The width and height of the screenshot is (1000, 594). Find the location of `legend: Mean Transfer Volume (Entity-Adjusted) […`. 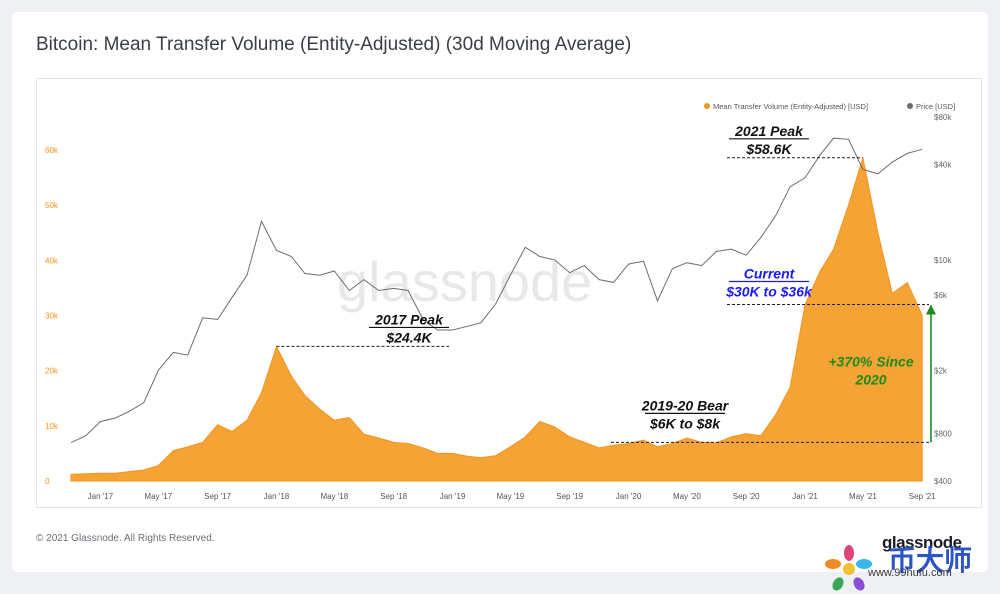

legend: Mean Transfer Volume (Entity-Adjusted) [… is located at coordinates (829, 106).